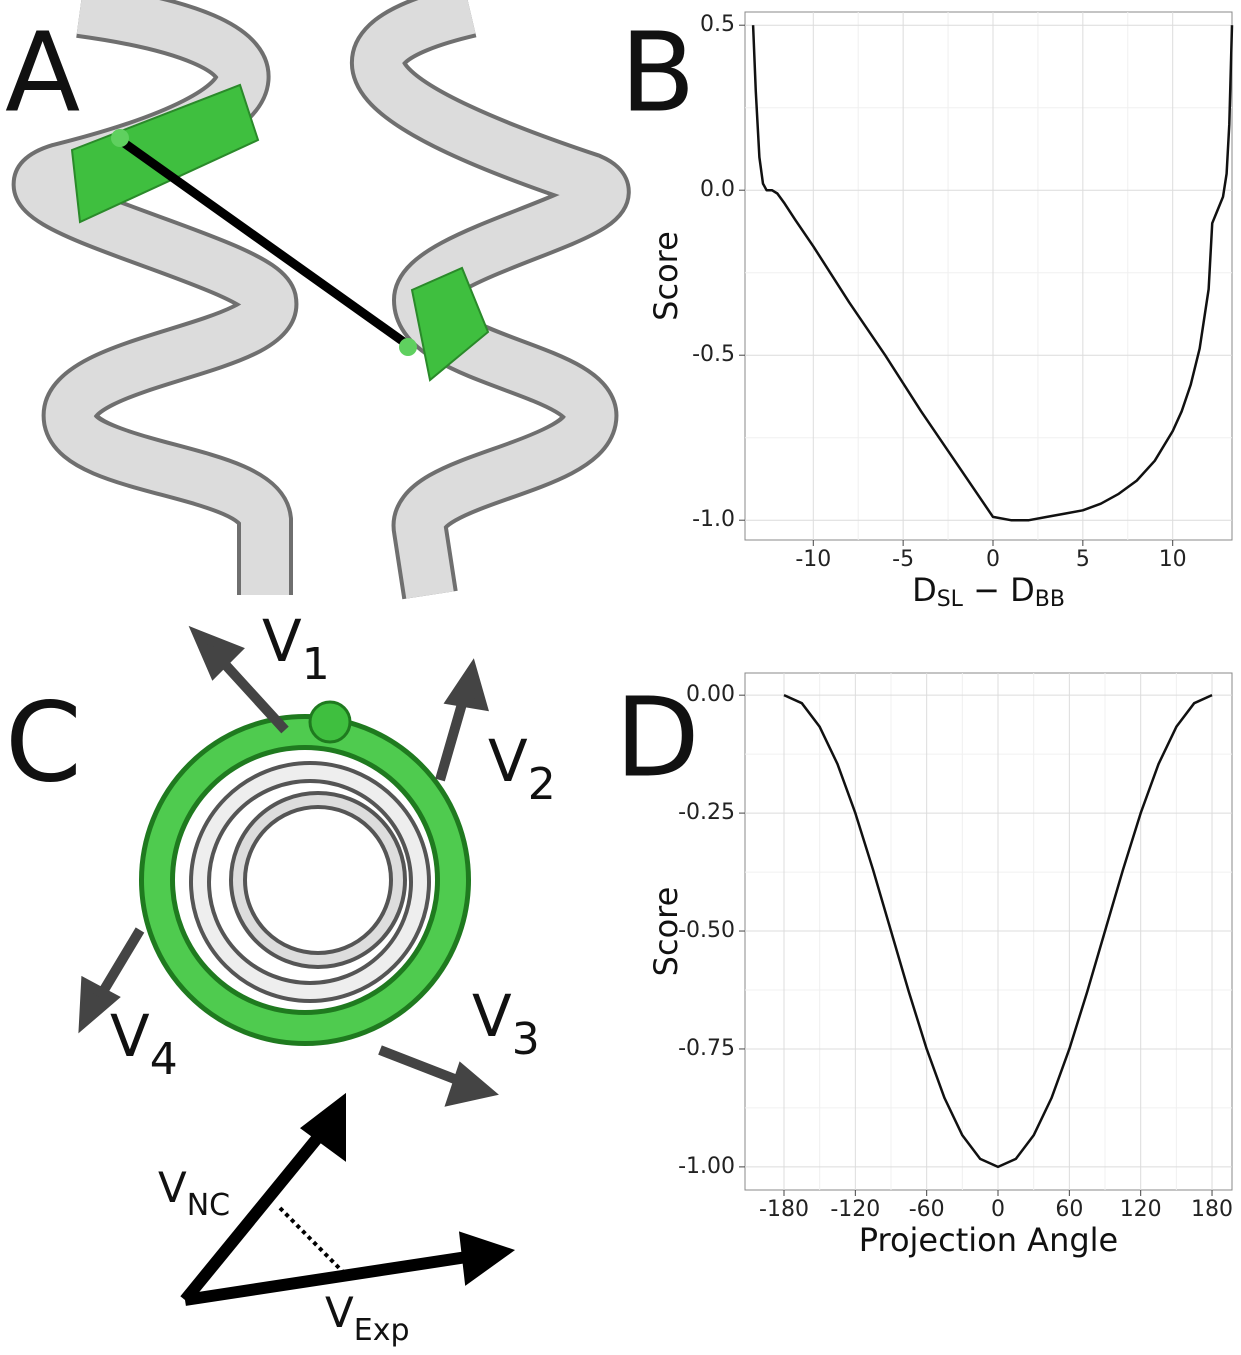 The width and height of the screenshot is (1241, 1355). What do you see at coordinates (1212, 1209) in the screenshot?
I see `x-tick-label: 180` at bounding box center [1212, 1209].